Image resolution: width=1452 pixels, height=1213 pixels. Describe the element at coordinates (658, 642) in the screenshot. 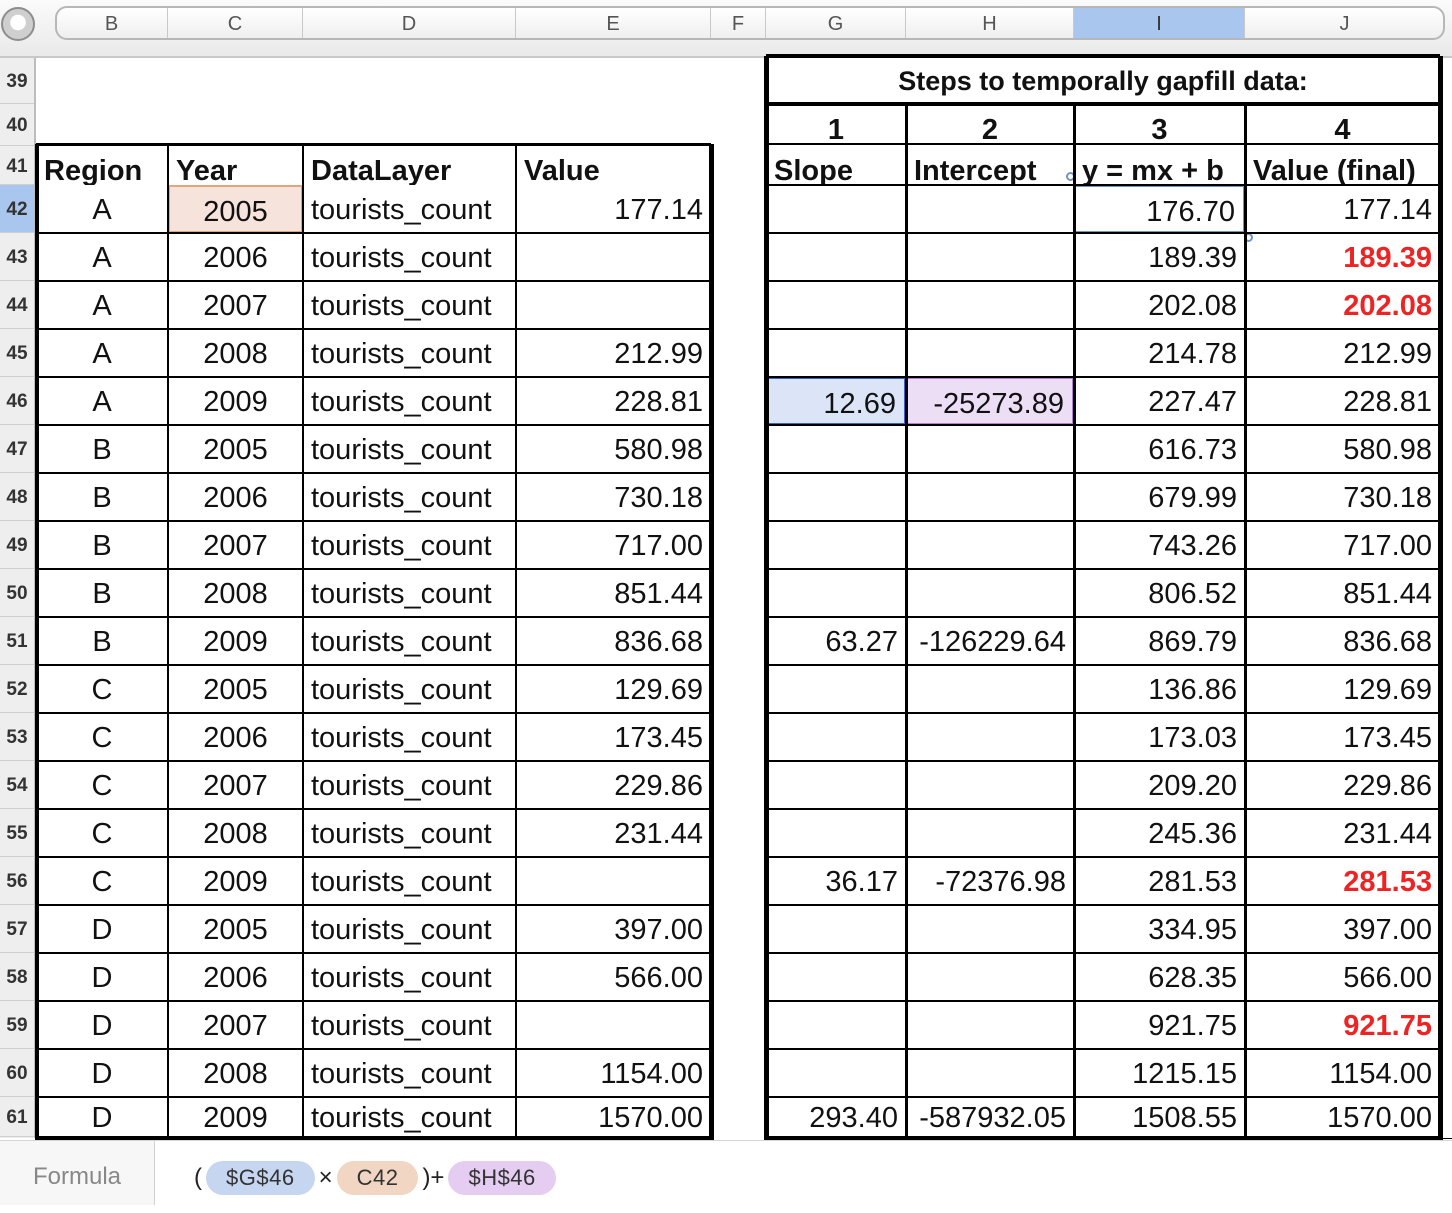

I see `value-cell: 836.68` at that location.